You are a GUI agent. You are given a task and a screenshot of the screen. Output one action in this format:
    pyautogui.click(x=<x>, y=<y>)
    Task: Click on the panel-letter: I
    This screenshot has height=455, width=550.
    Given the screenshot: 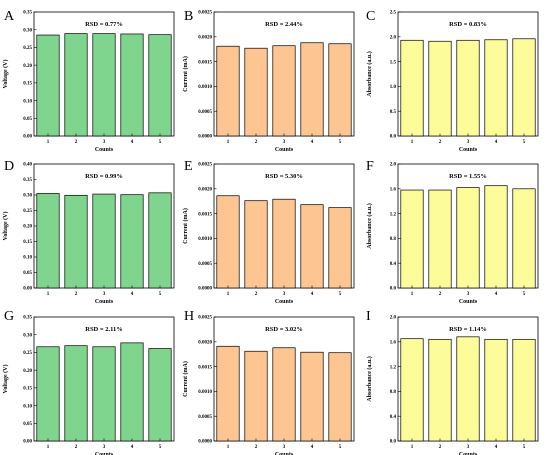 What is the action you would take?
    pyautogui.click(x=368, y=316)
    